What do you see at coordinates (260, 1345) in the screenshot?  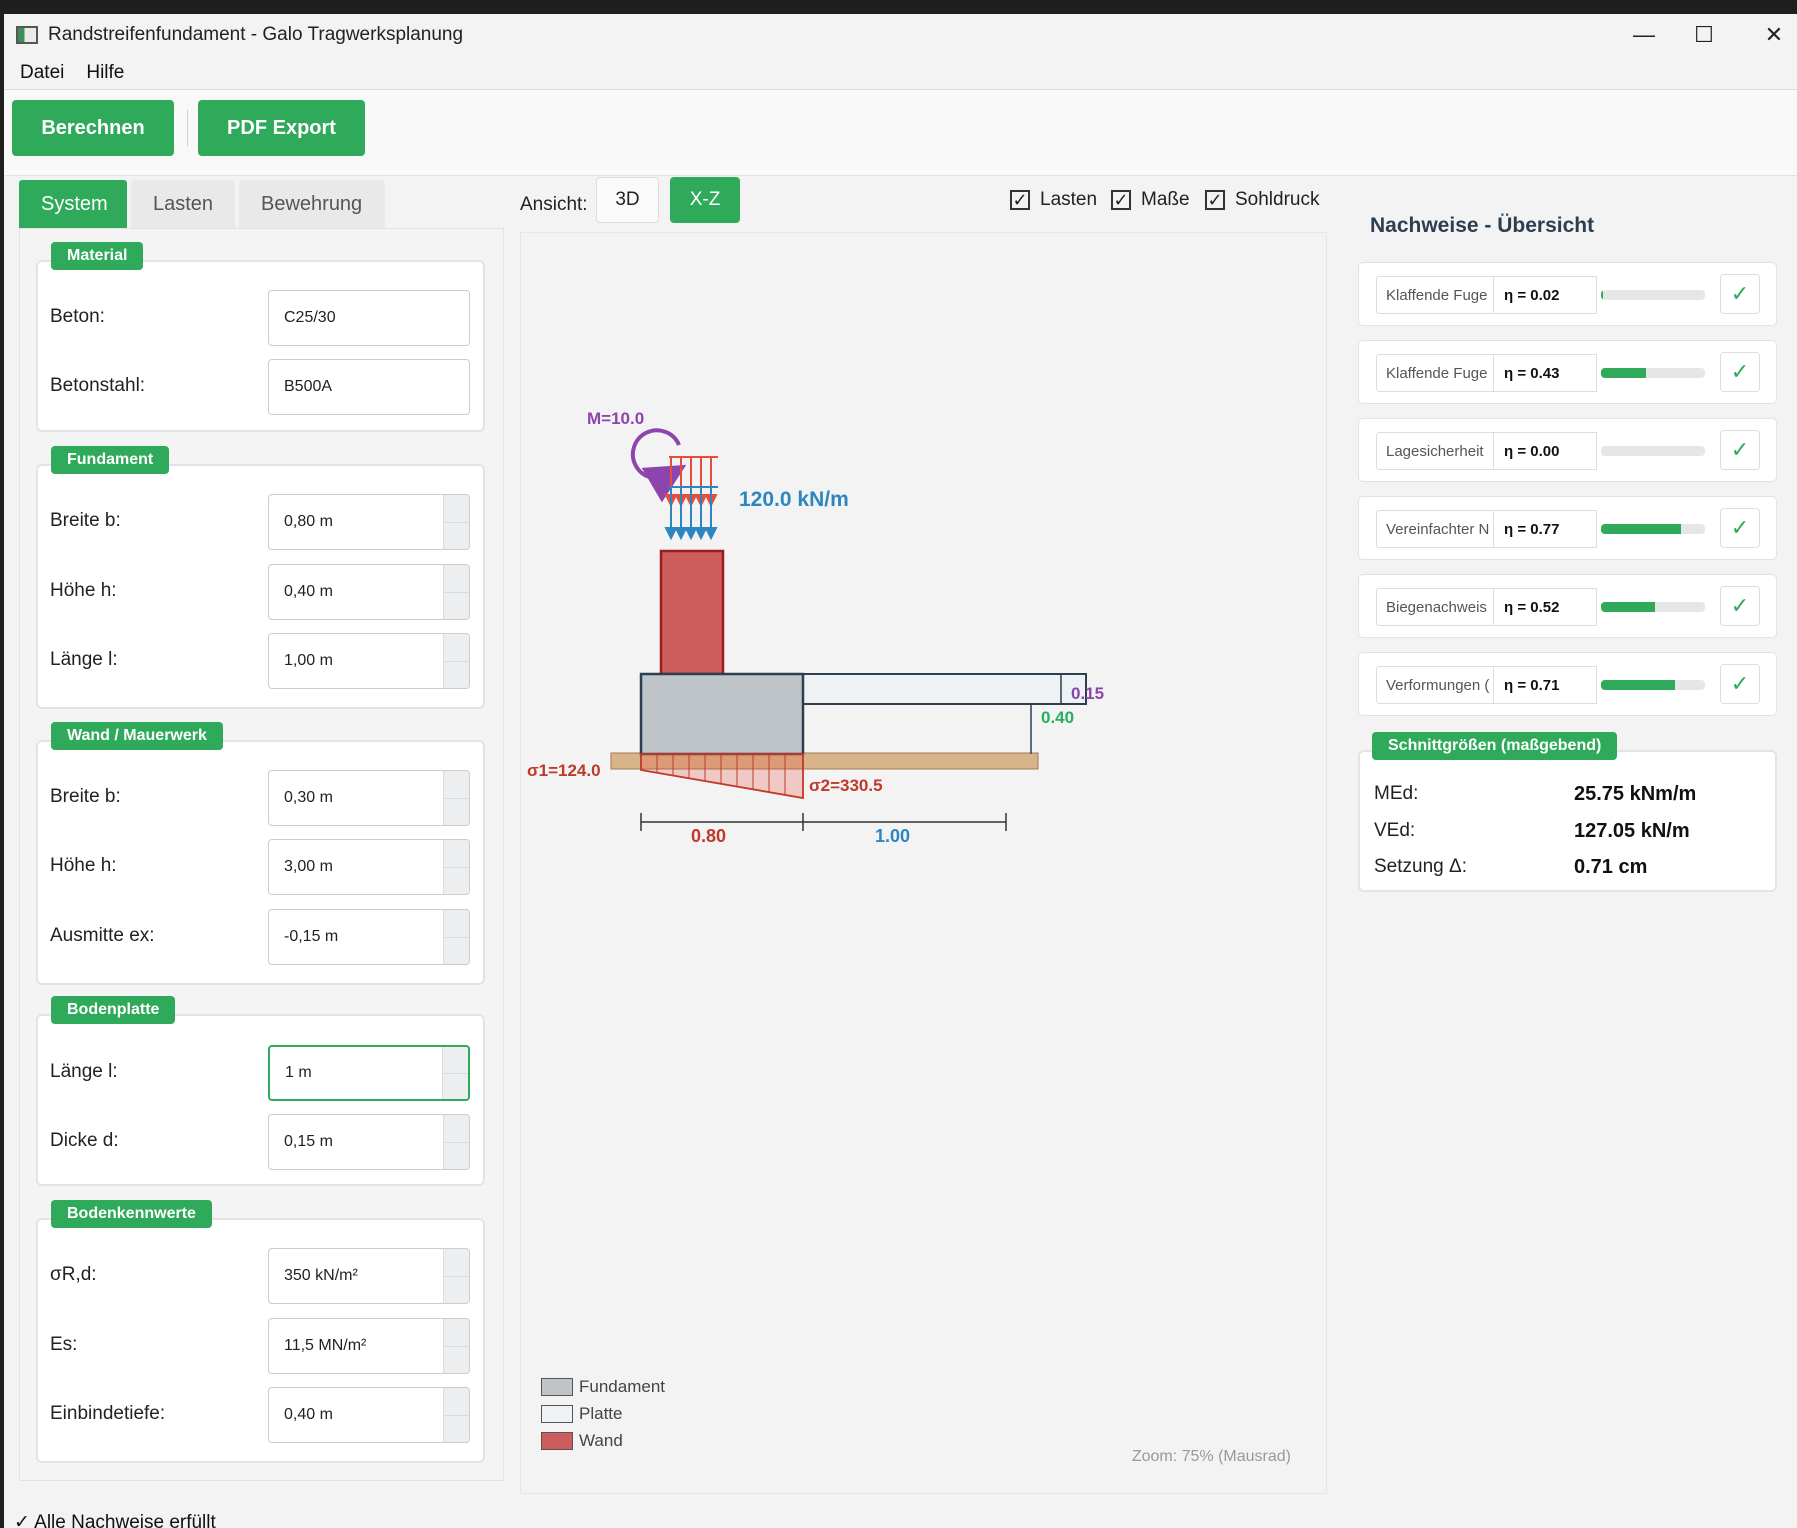 I see `es-row: Es: 11,5 MN/m²` at bounding box center [260, 1345].